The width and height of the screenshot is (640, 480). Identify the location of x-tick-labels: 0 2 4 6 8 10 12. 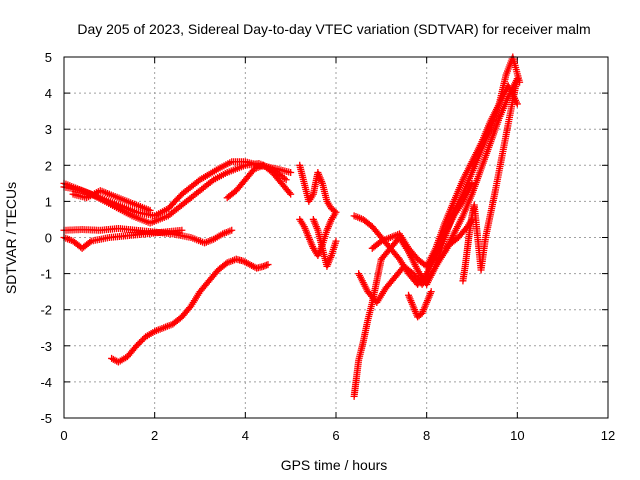
(337, 435).